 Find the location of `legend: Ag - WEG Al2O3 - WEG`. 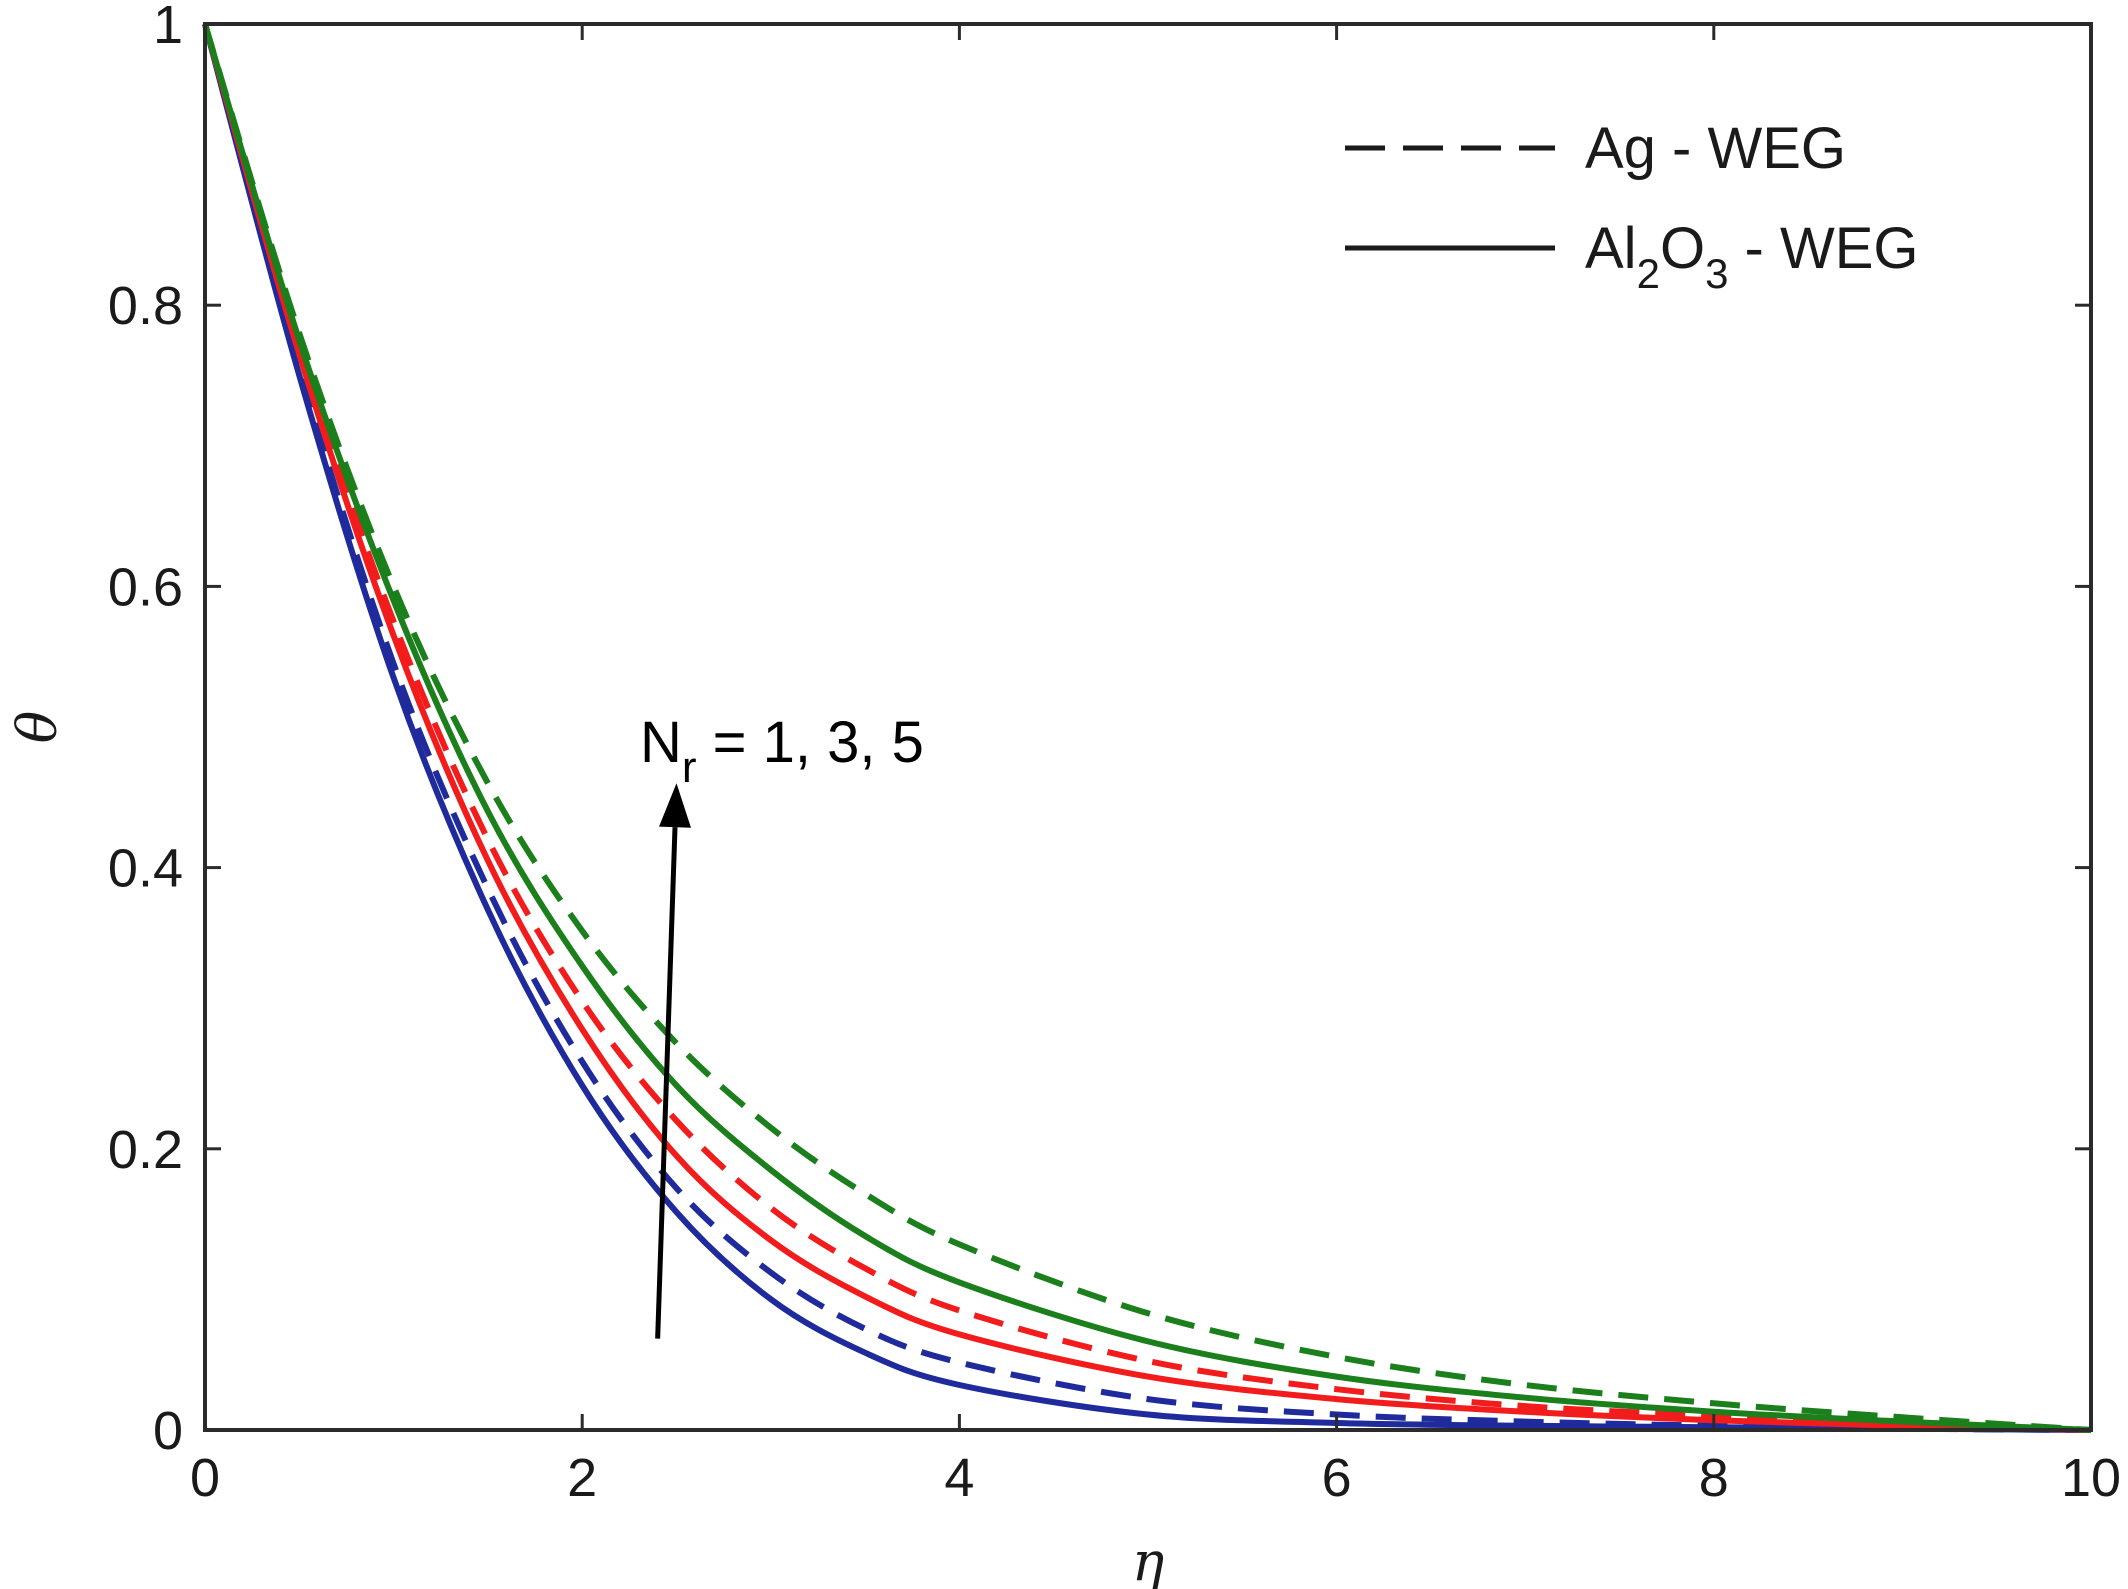

legend: Ag - WEG Al2O3 - WEG is located at coordinates (1632, 206).